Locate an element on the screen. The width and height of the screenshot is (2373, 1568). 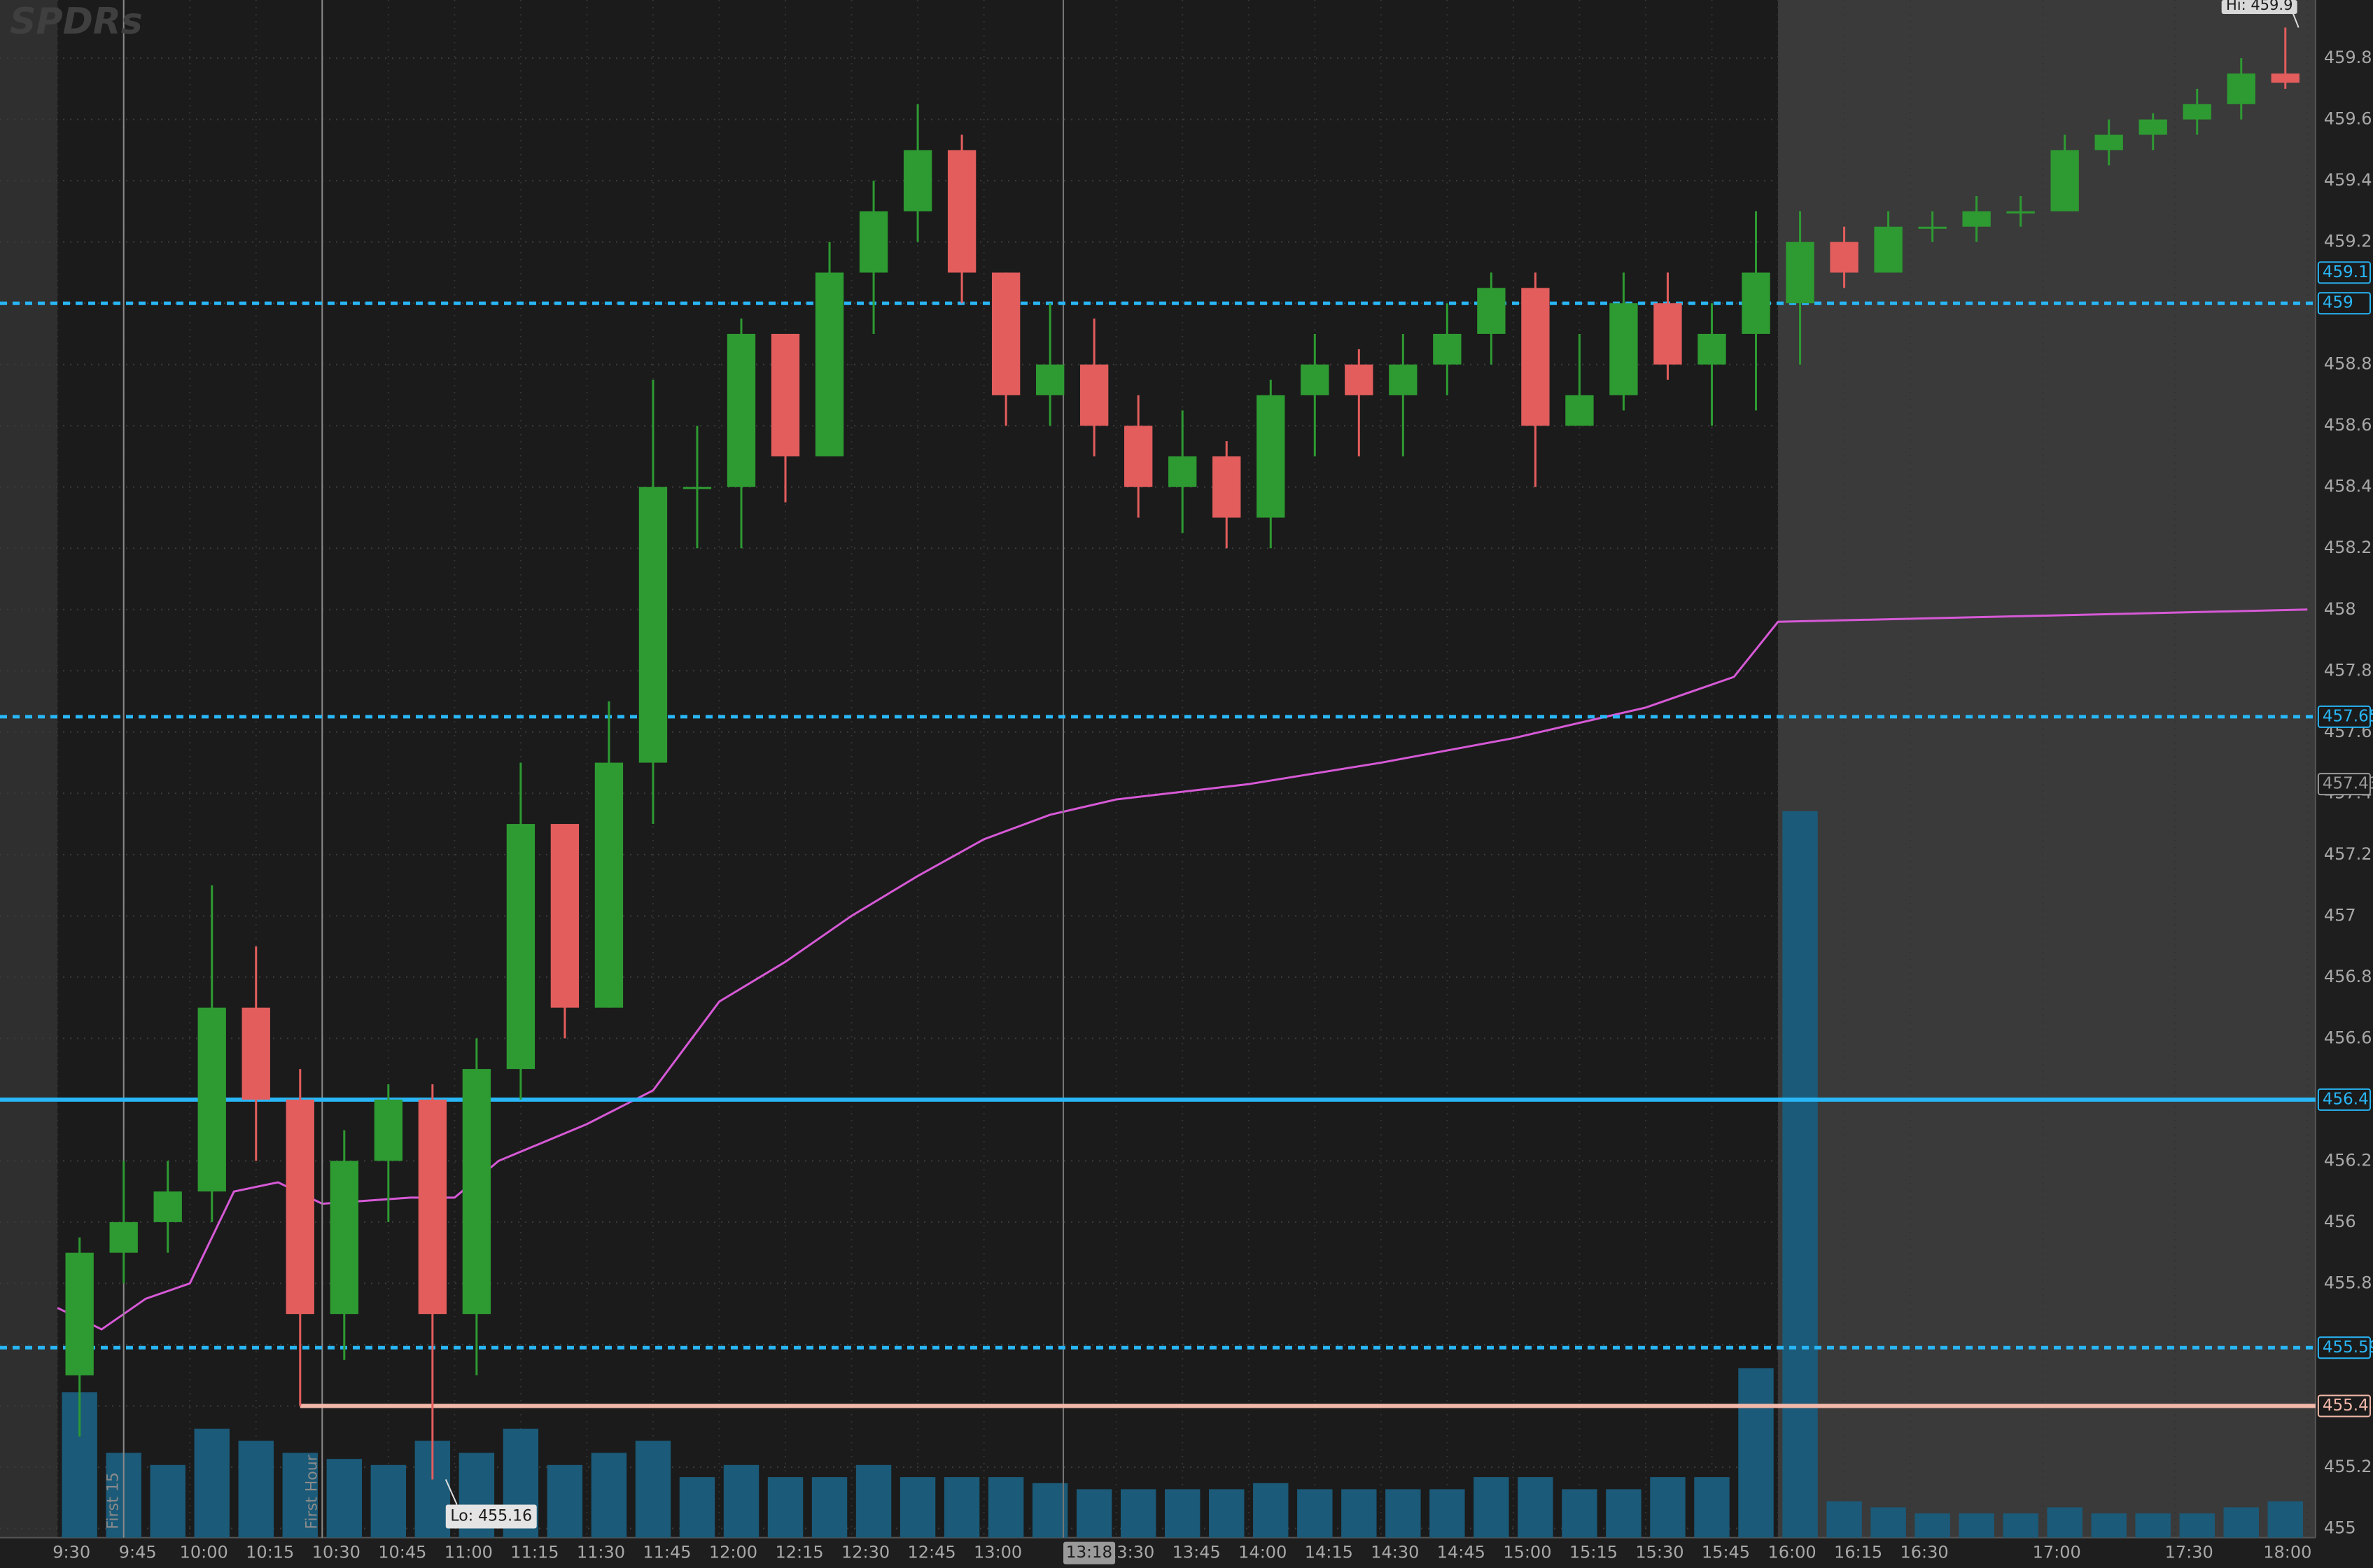
price-tag-label: 457.65 is located at coordinates (2348, 716).